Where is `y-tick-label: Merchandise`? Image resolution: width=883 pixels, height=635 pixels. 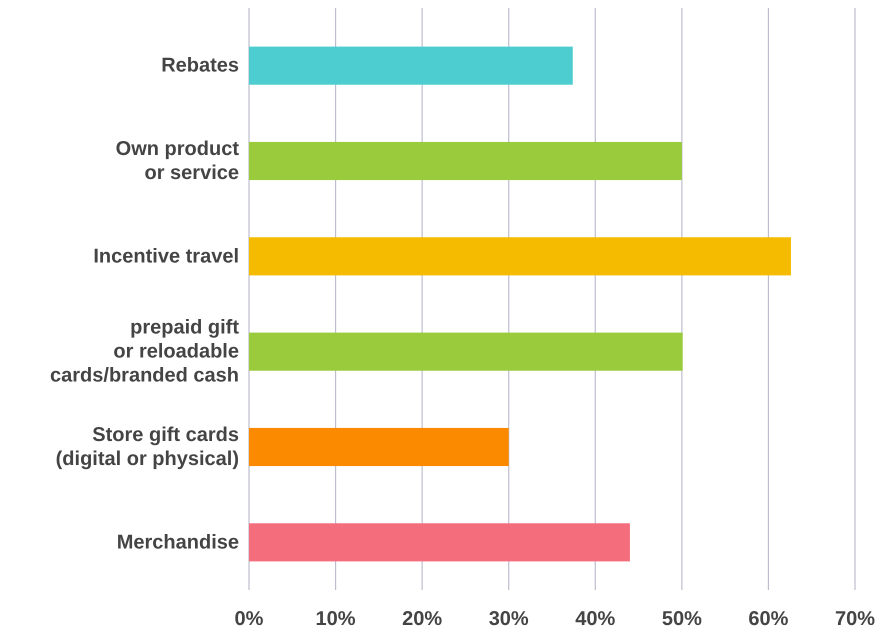 y-tick-label: Merchandise is located at coordinates (177, 542).